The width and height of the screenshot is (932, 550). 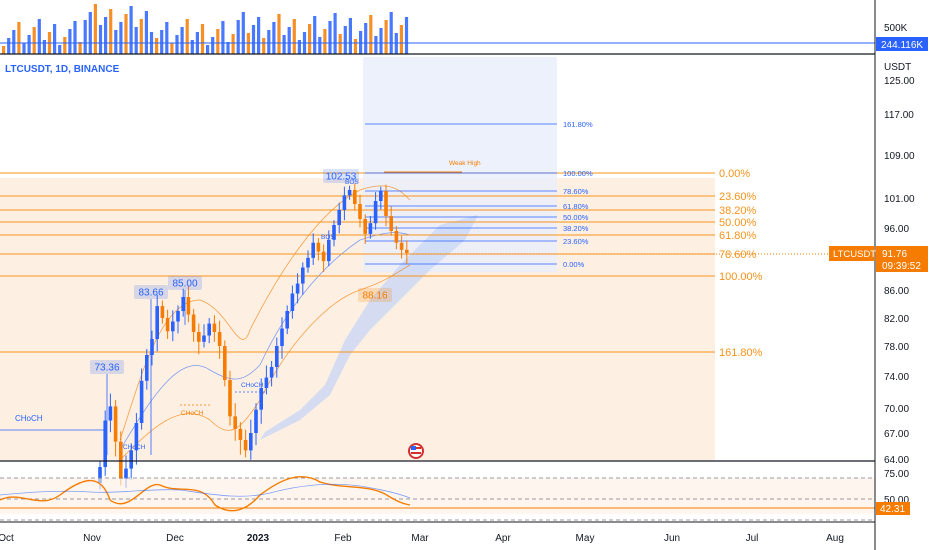 I want to click on fib-left-label: 161.80%, so click(x=578, y=124).